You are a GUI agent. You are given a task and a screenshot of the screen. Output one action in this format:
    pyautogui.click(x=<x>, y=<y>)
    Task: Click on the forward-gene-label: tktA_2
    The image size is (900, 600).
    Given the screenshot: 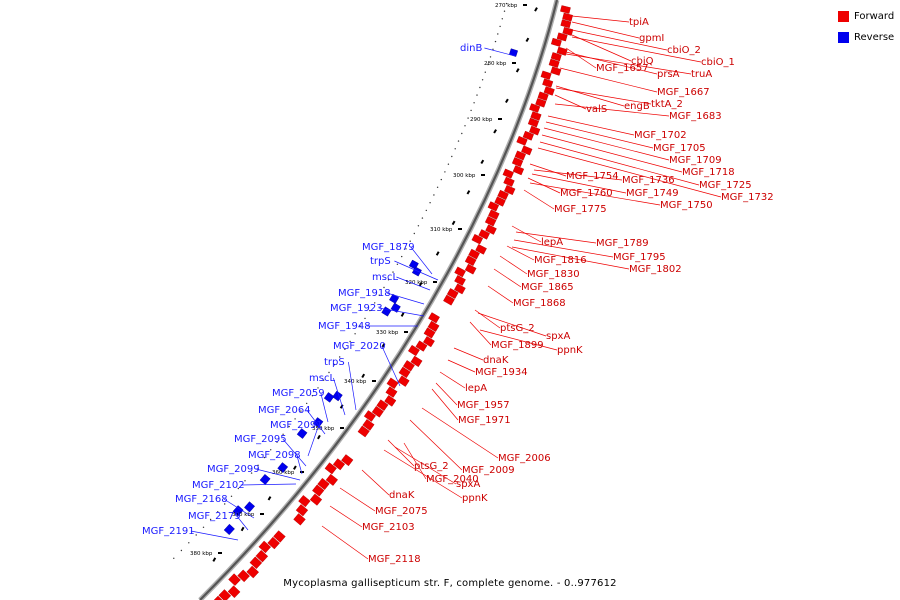 What is the action you would take?
    pyautogui.click(x=667, y=104)
    